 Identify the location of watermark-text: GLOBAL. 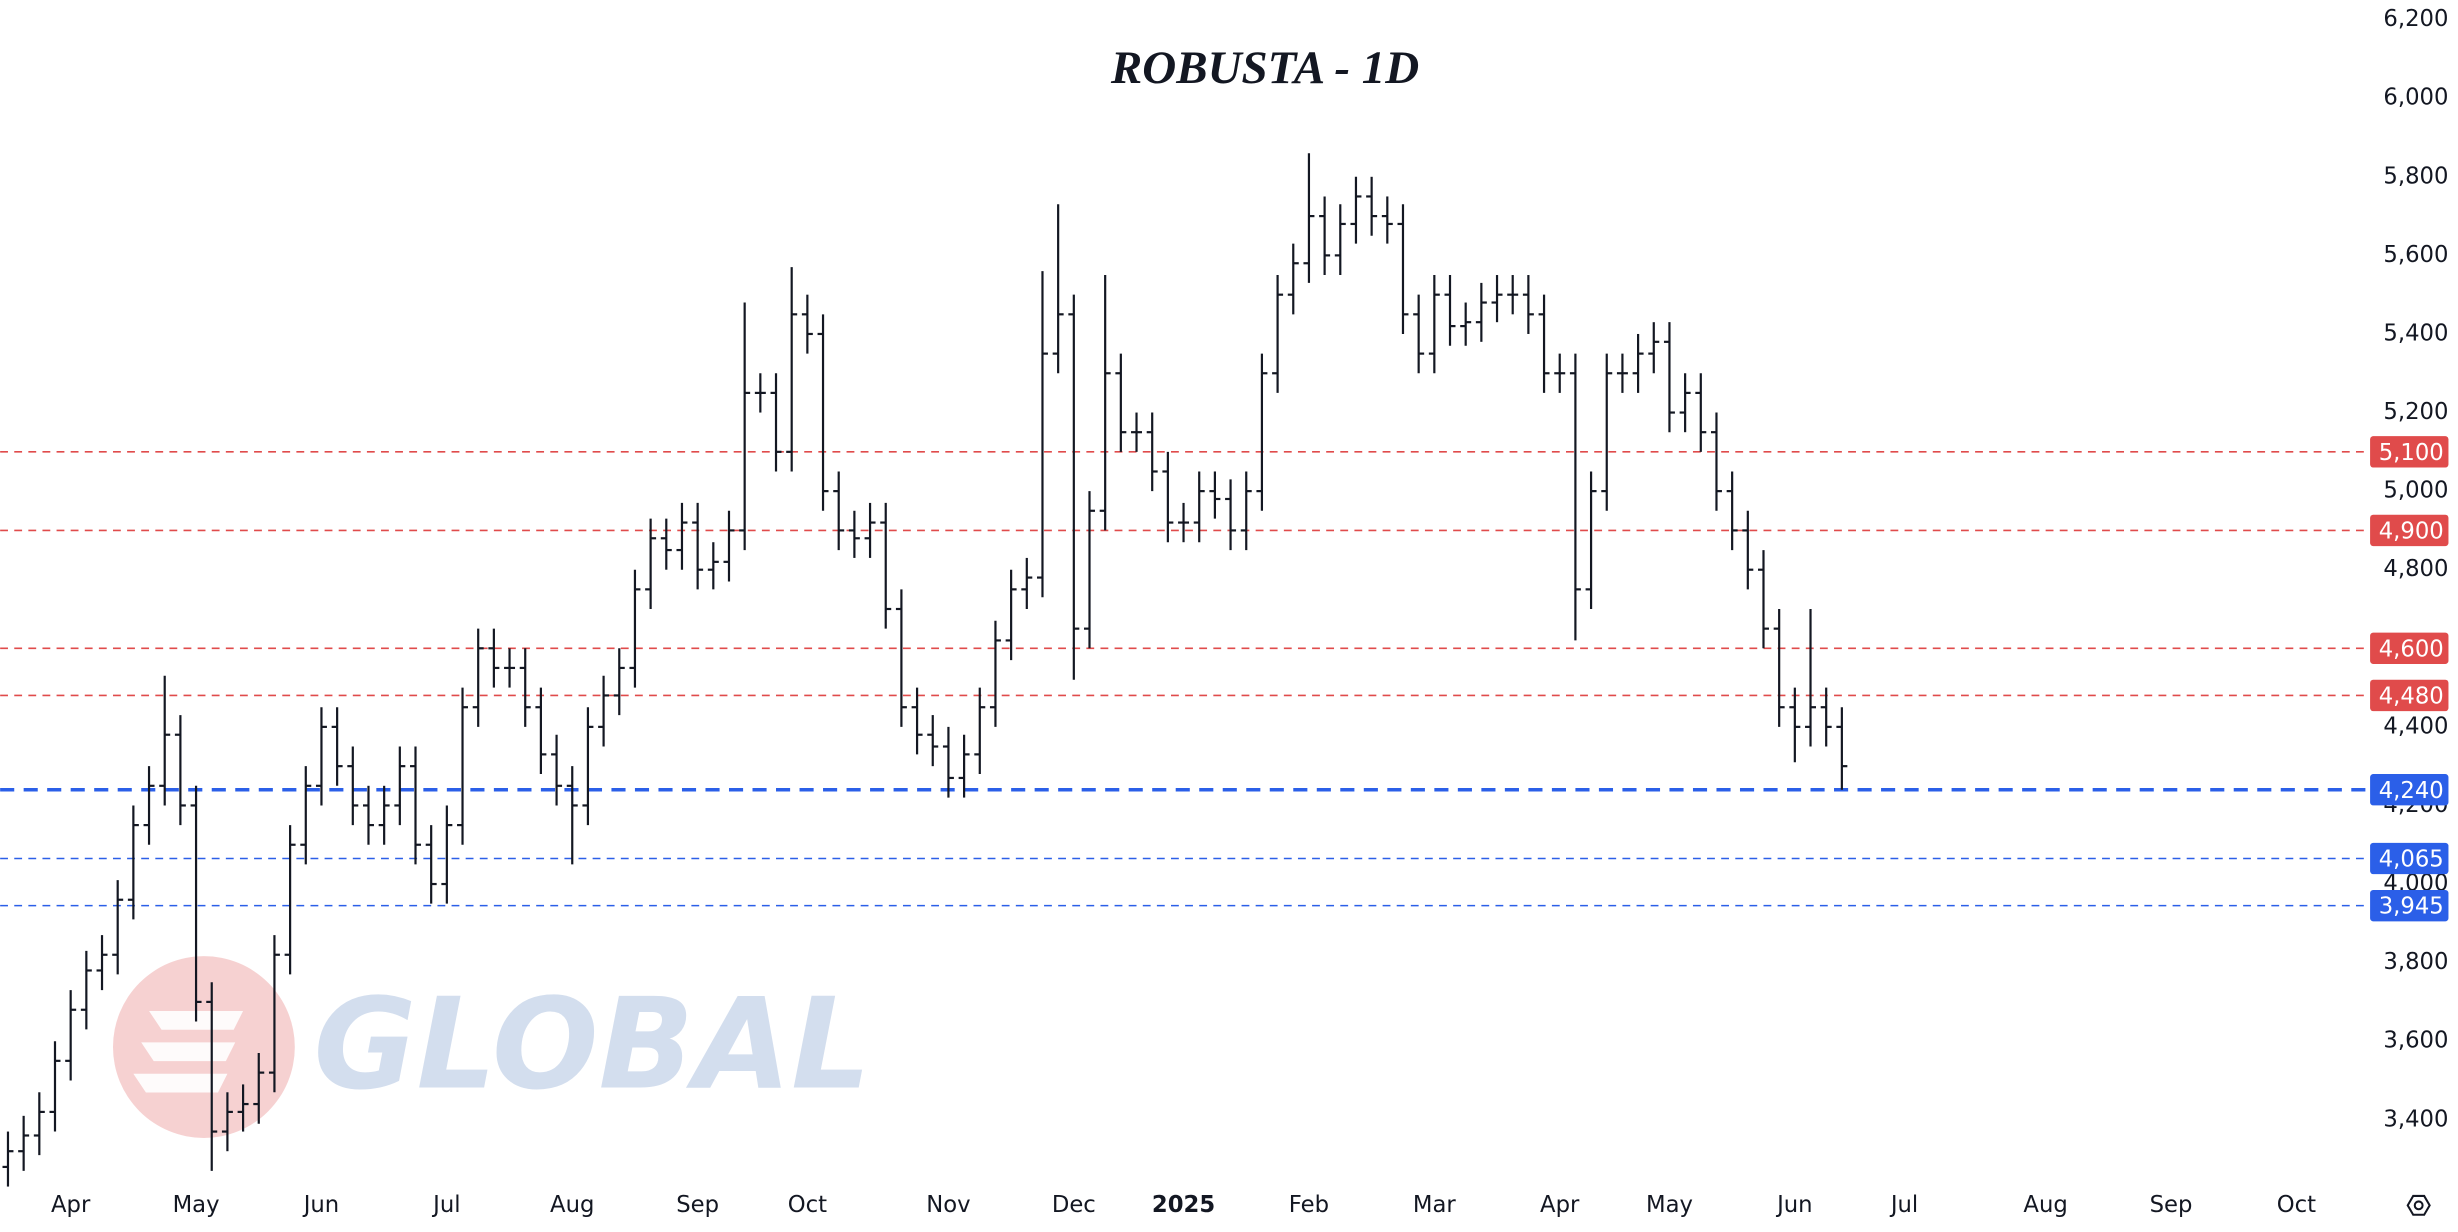
(592, 1044).